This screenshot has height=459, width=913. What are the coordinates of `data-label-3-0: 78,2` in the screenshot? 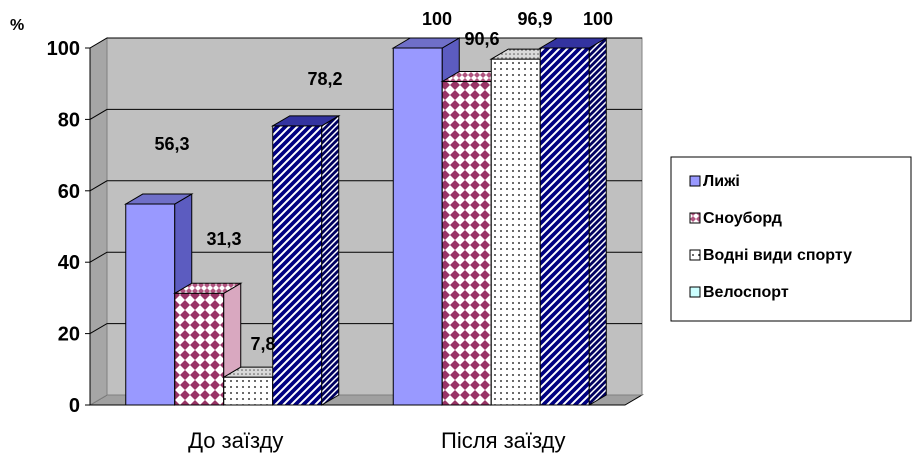 It's located at (324, 79).